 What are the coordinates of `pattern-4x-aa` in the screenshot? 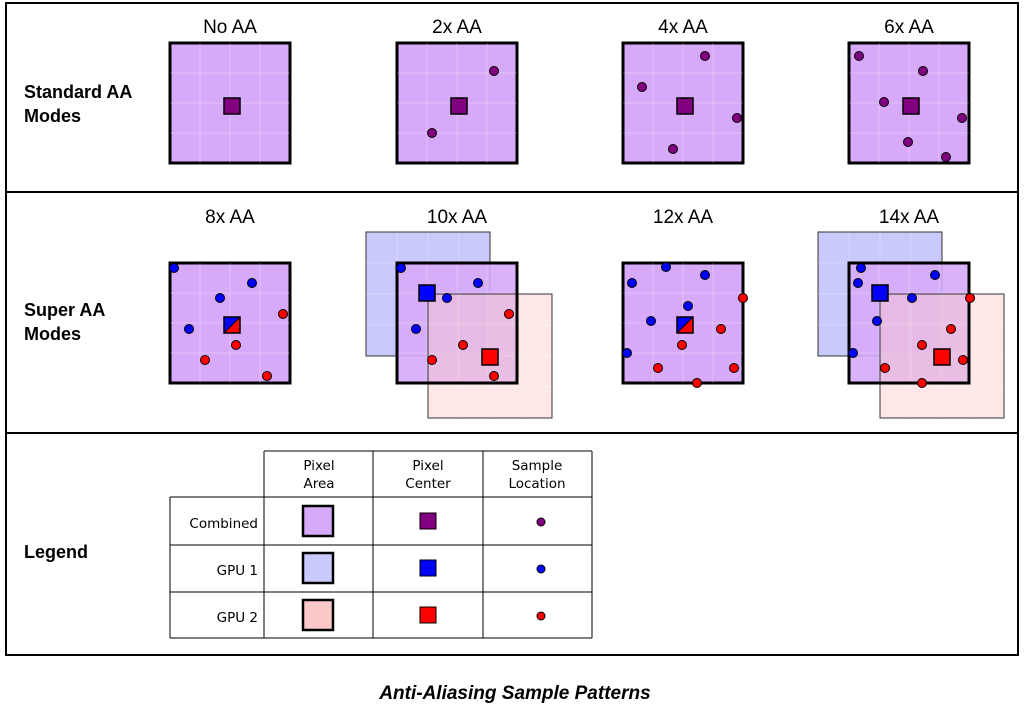 It's located at (683, 103).